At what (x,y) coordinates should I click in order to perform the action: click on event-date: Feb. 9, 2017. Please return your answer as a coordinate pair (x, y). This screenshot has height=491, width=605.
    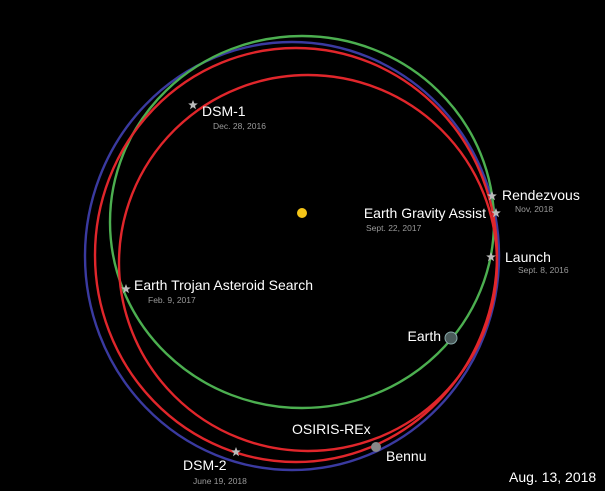
    Looking at the image, I should click on (172, 300).